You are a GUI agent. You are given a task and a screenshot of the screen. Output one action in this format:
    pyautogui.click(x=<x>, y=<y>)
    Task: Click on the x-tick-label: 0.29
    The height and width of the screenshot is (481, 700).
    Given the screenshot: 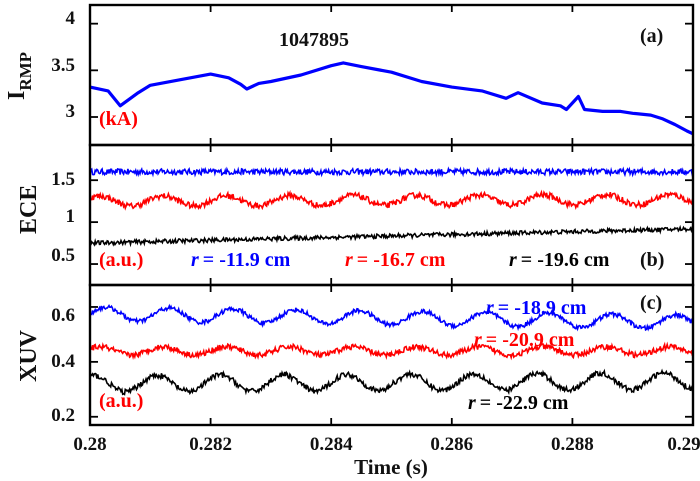 What is the action you would take?
    pyautogui.click(x=683, y=444)
    